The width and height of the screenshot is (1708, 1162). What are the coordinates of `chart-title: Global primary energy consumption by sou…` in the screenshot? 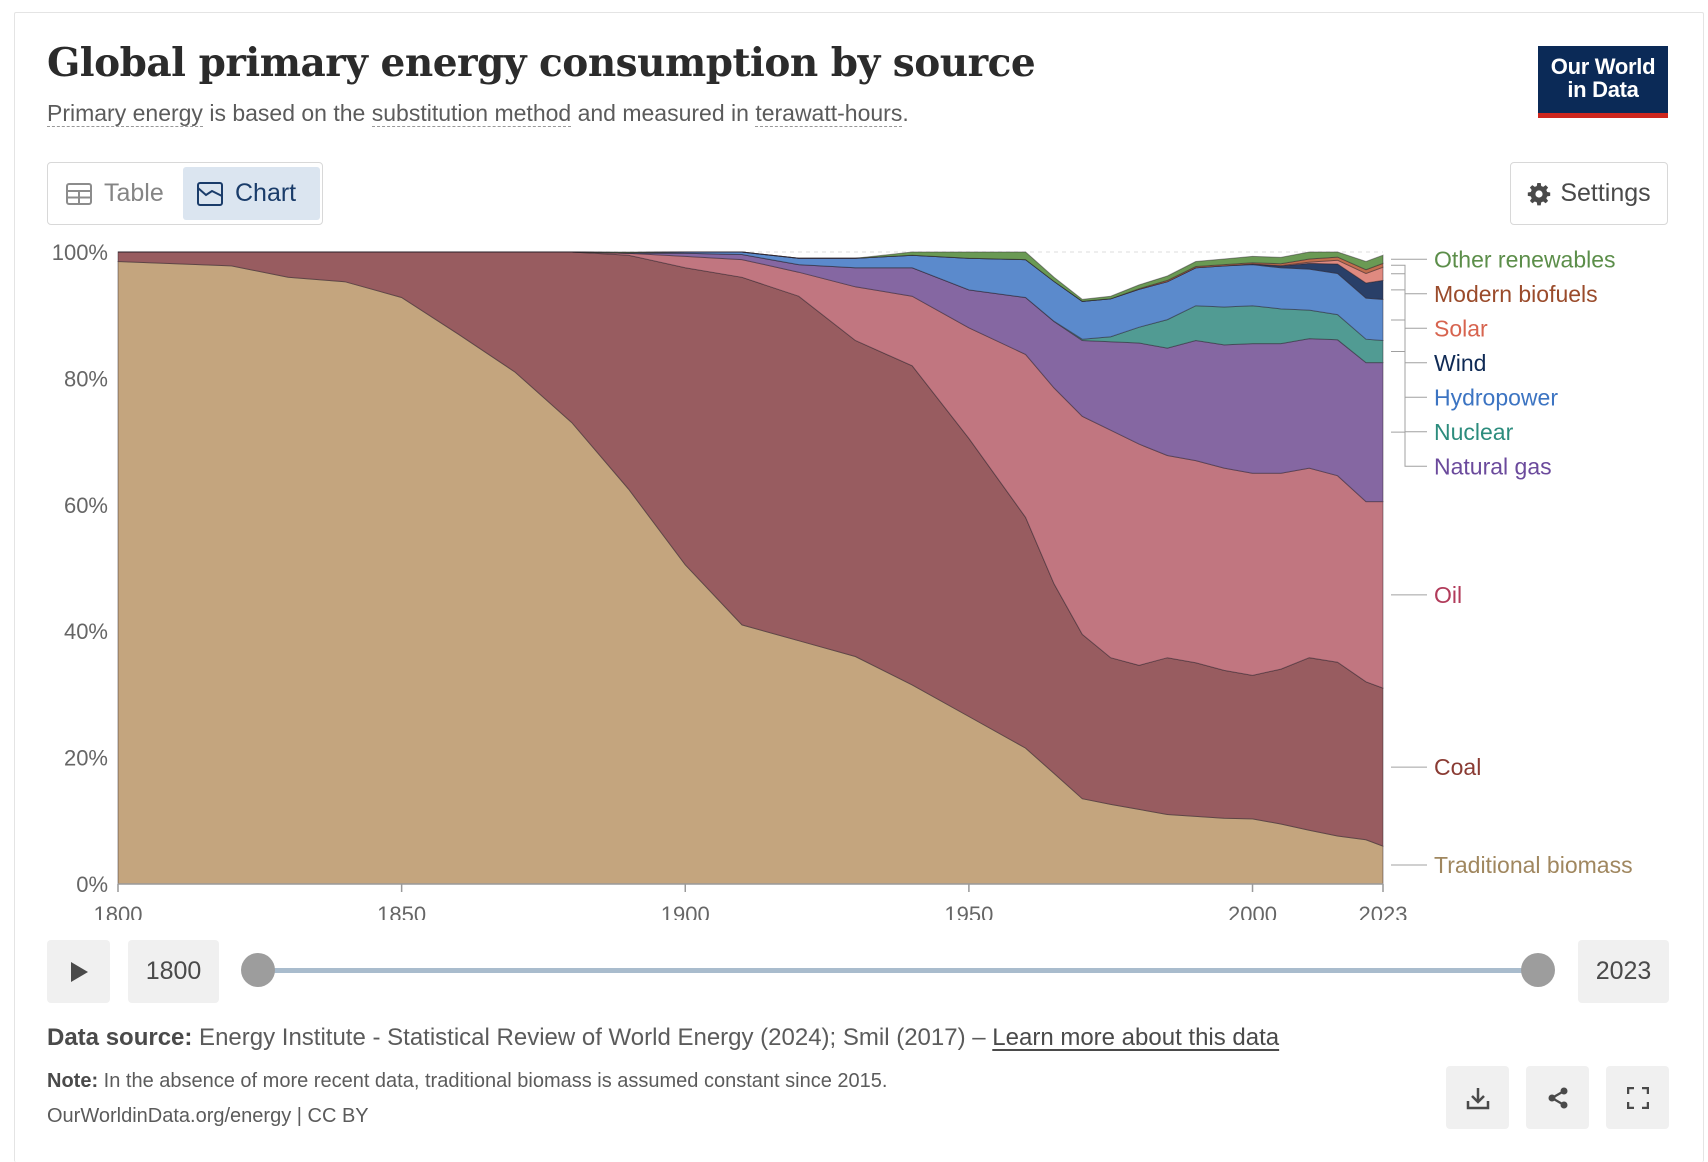 It's located at (541, 63).